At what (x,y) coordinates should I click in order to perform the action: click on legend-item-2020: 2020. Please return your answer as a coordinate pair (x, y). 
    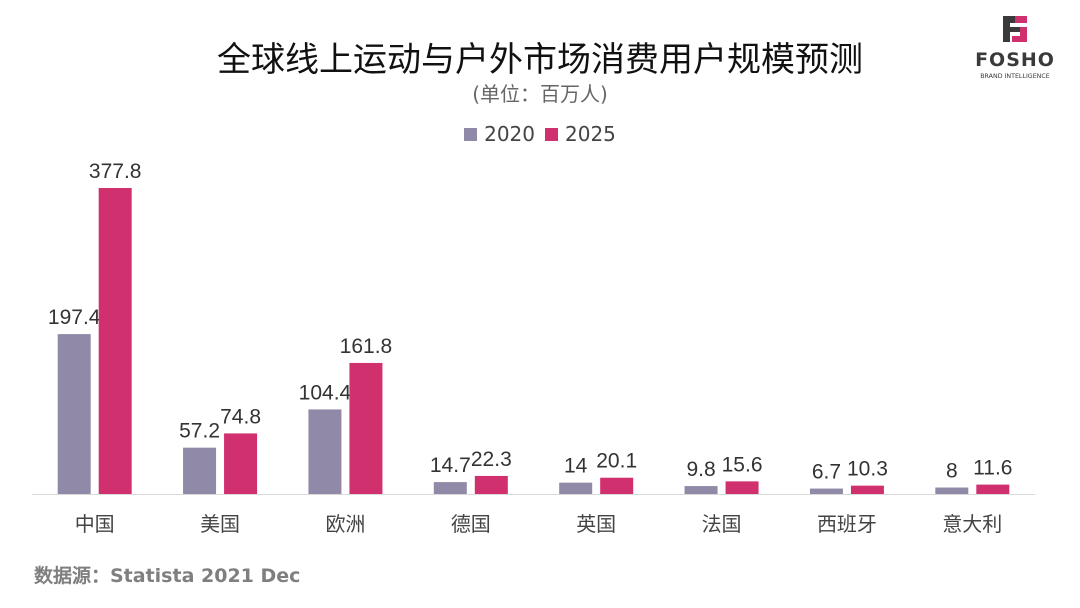
    Looking at the image, I should click on (499, 134).